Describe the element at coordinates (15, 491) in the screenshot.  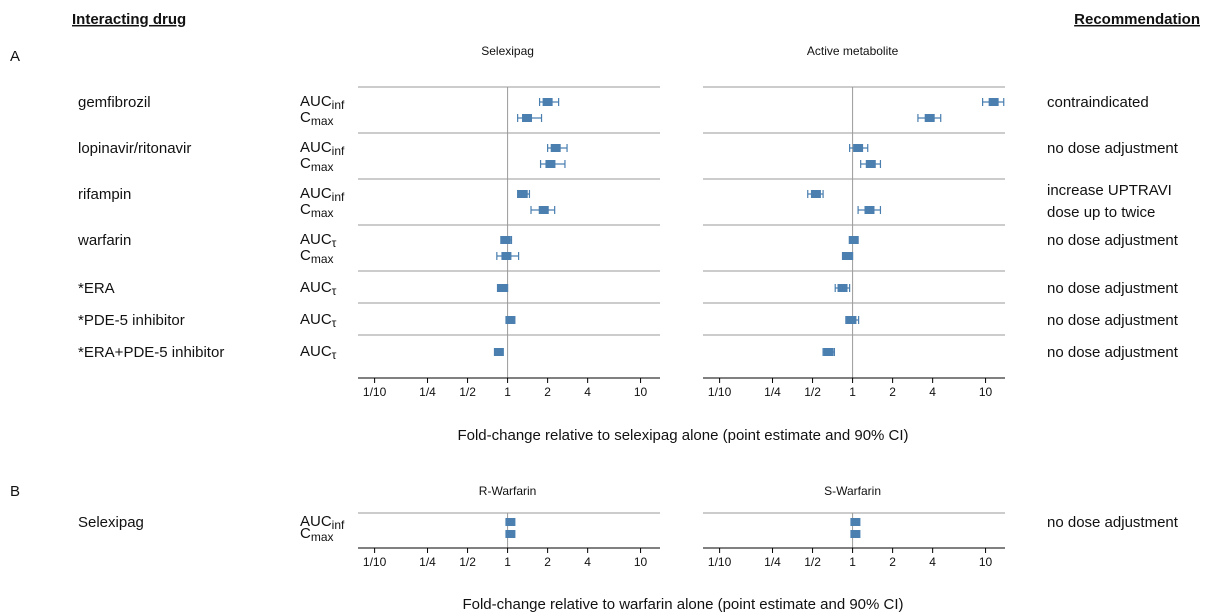
I see `section-label: B` at that location.